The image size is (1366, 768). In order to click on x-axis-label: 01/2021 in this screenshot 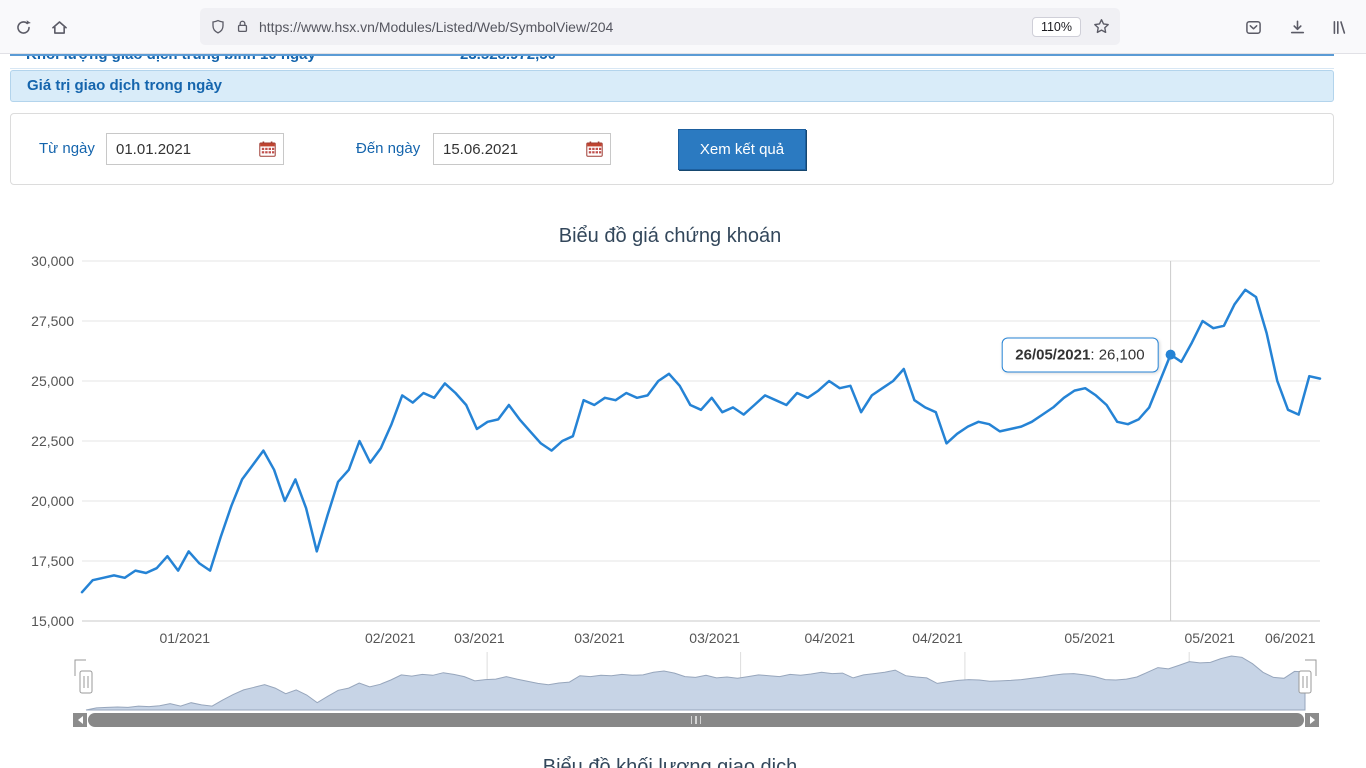, I will do `click(184, 638)`.